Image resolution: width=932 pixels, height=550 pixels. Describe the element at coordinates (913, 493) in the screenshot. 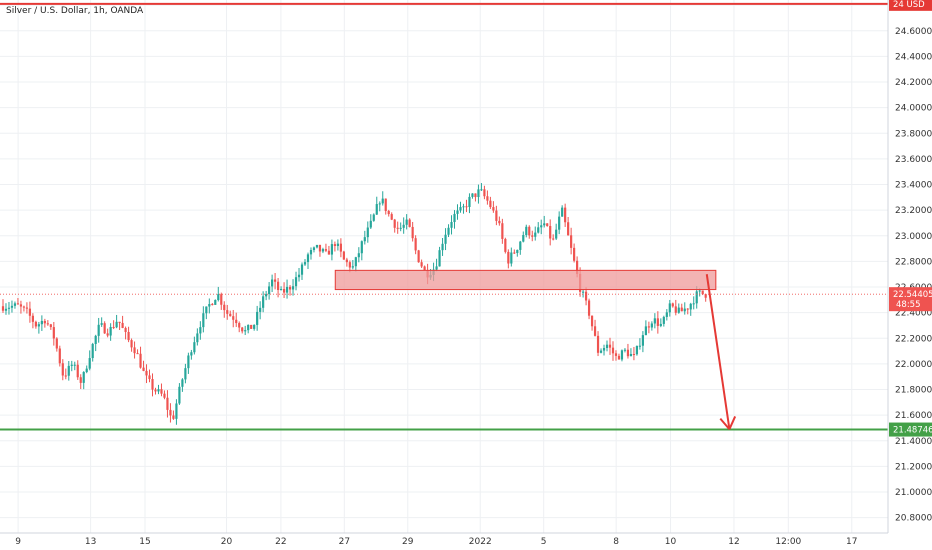

I see `y-tick-label: 21.00000` at that location.